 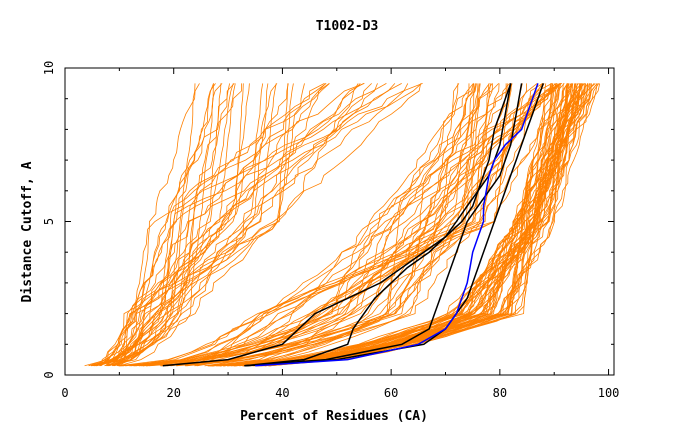 I want to click on x-tick-label: 20, so click(x=173, y=393).